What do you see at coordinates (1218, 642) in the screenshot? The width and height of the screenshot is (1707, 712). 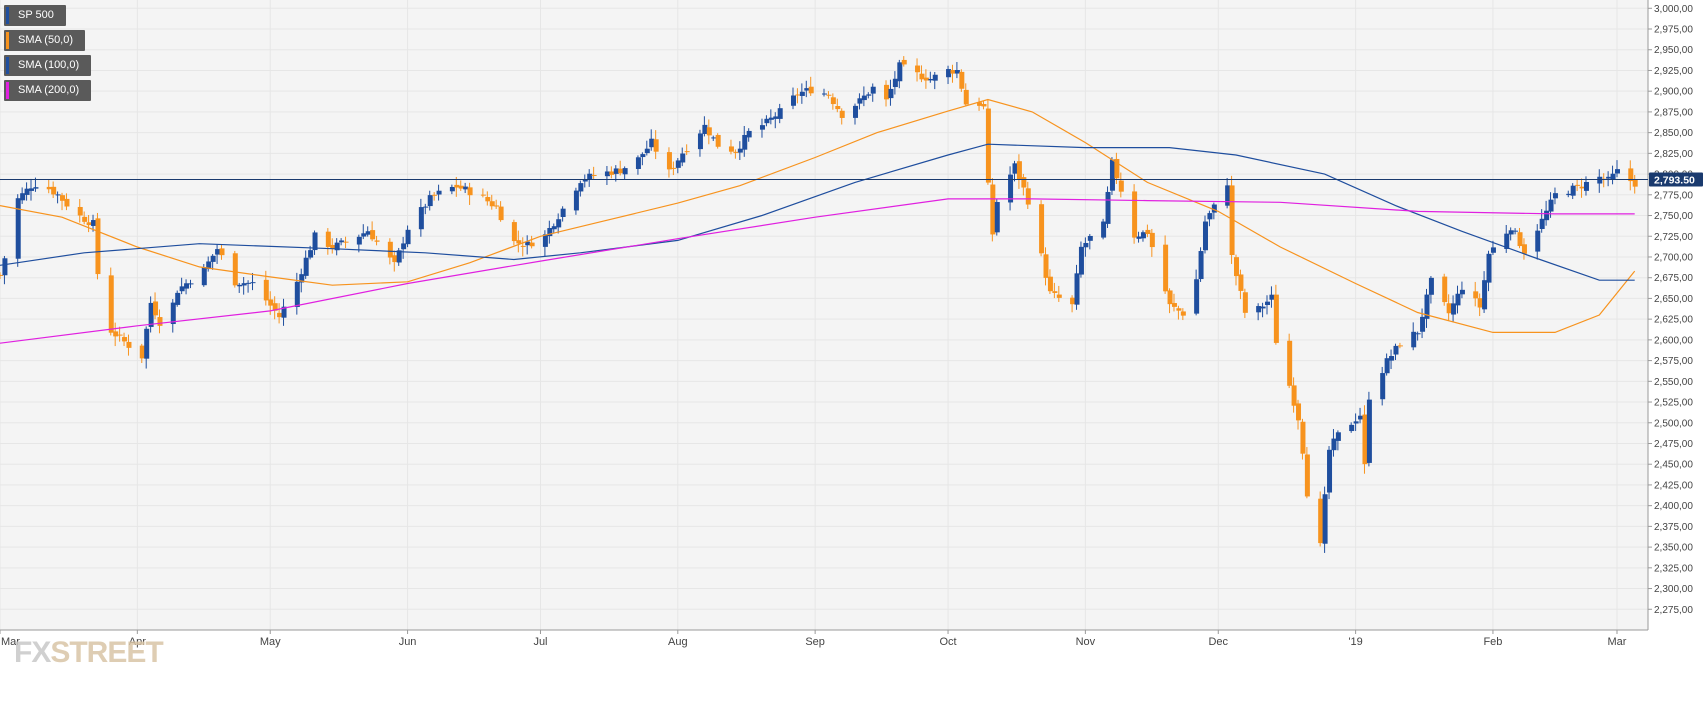 I see `x-tick-label-dec: Dec` at bounding box center [1218, 642].